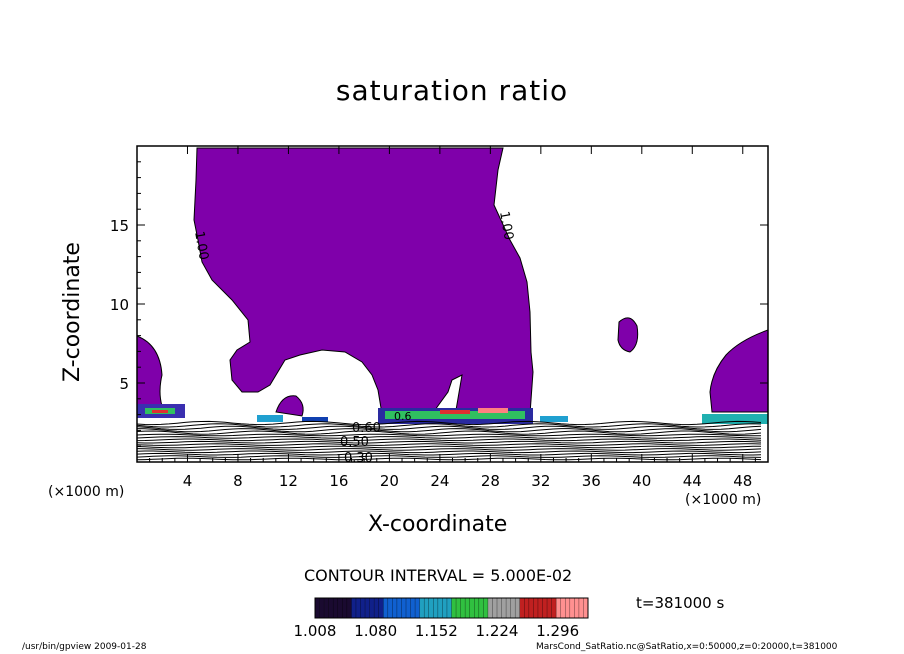 The width and height of the screenshot is (904, 654). I want to click on colorbar-tick-label: 1.224, so click(497, 631).